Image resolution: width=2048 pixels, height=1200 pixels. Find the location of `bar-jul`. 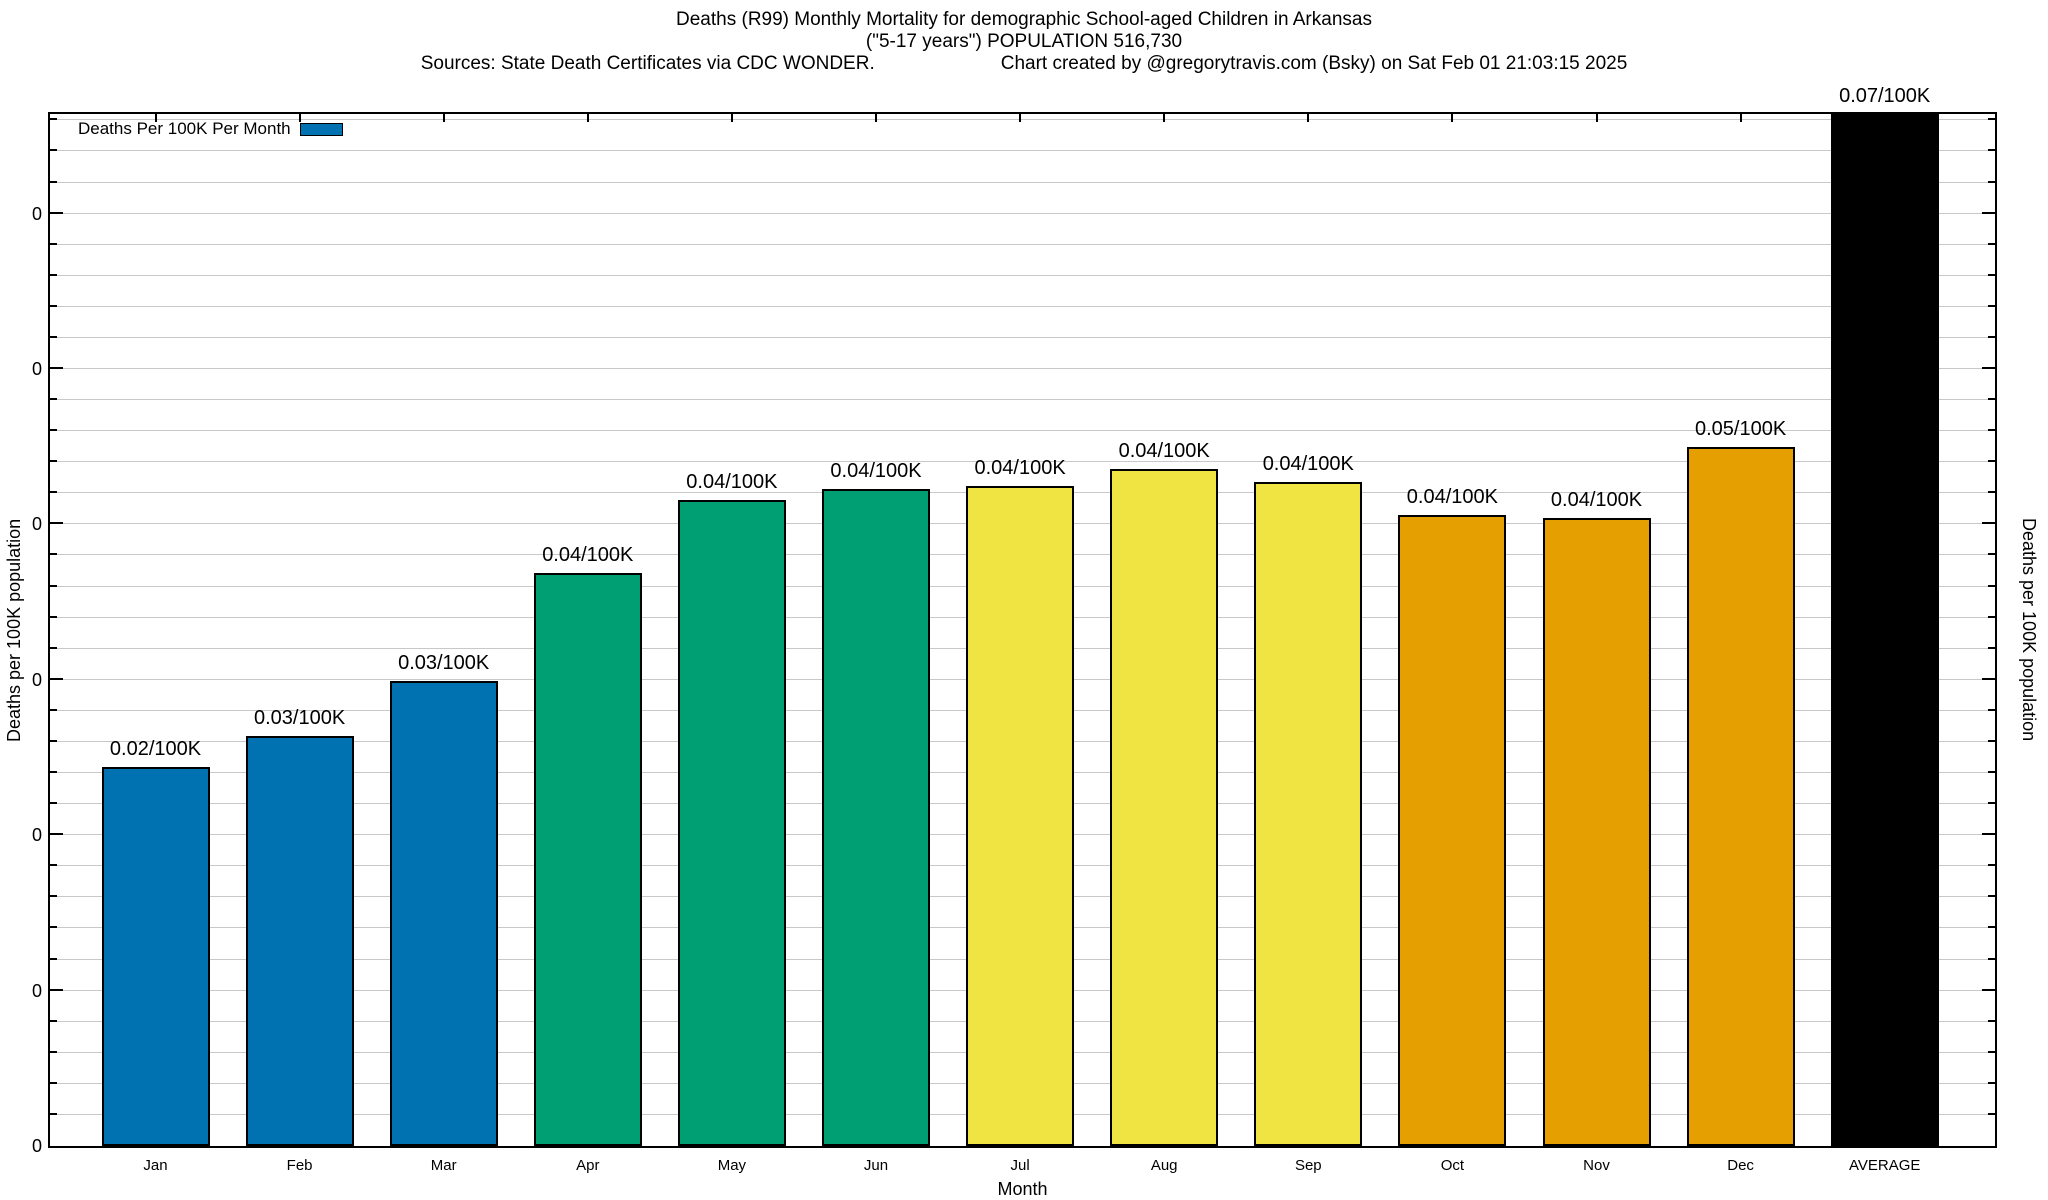

bar-jul is located at coordinates (1020, 815).